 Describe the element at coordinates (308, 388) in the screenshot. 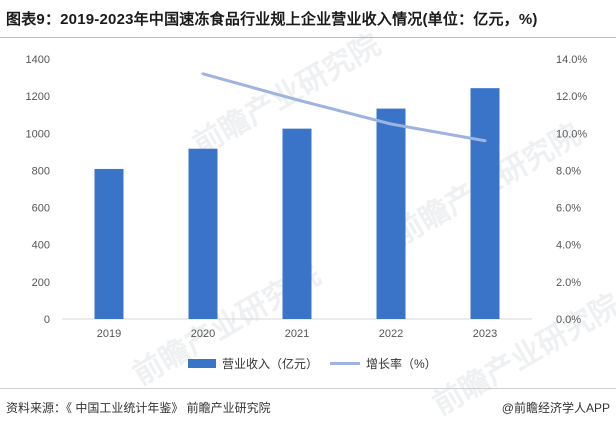

I see `footer-divider` at that location.